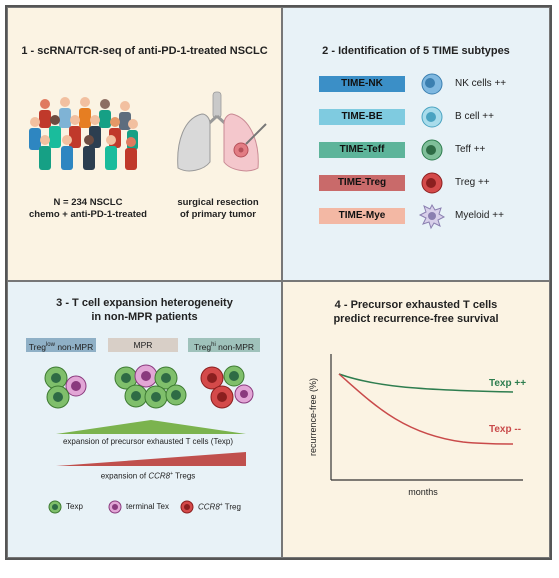  Describe the element at coordinates (115, 507) in the screenshot. I see `terminal-tex-legend-icon` at that location.